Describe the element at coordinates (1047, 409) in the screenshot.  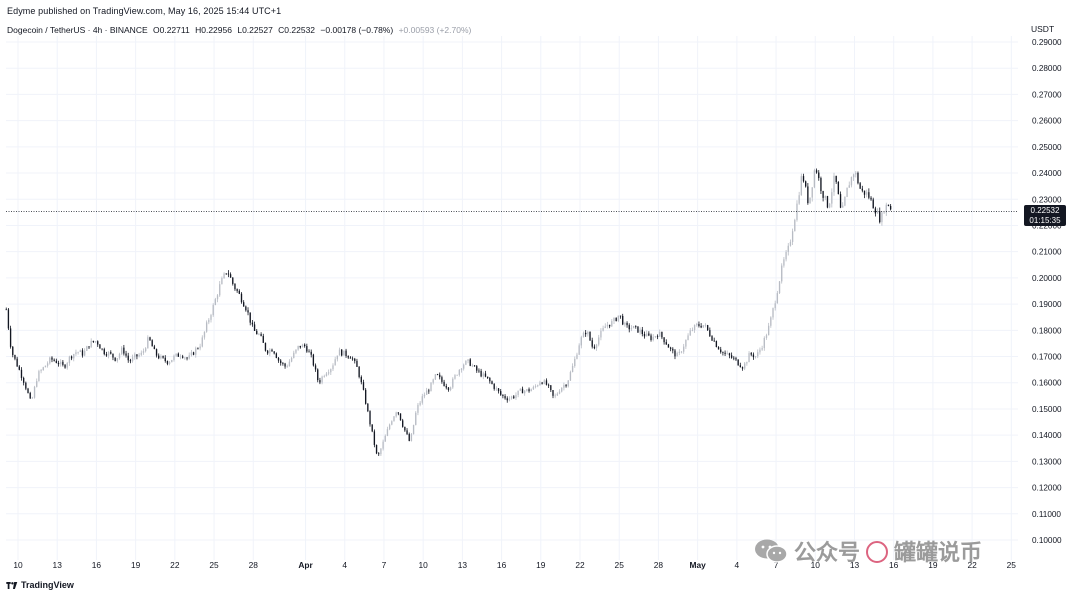
I see `price-tick-label: 0.15000` at that location.